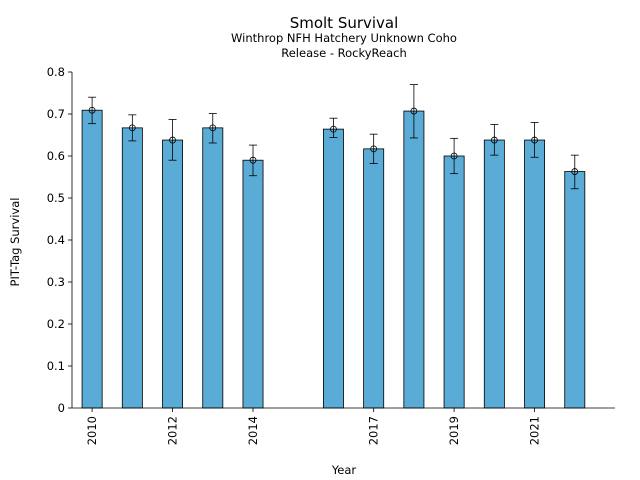 Image resolution: width=640 pixels, height=480 pixels. What do you see at coordinates (61, 408) in the screenshot?
I see `y-tick-label-0: 0` at bounding box center [61, 408].